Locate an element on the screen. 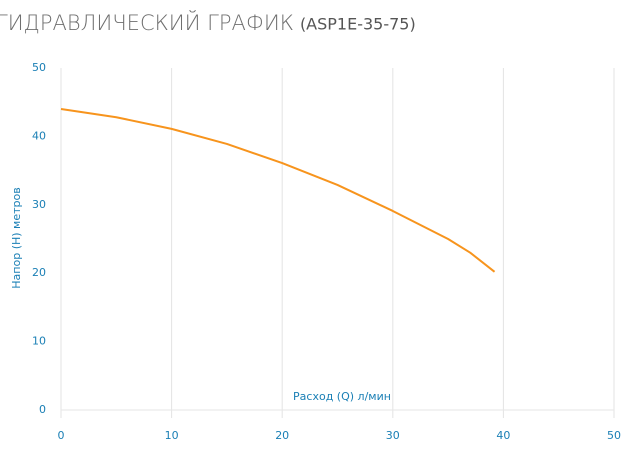 The image size is (633, 458). y-axis-label: Напор (H) метров is located at coordinates (16, 237).